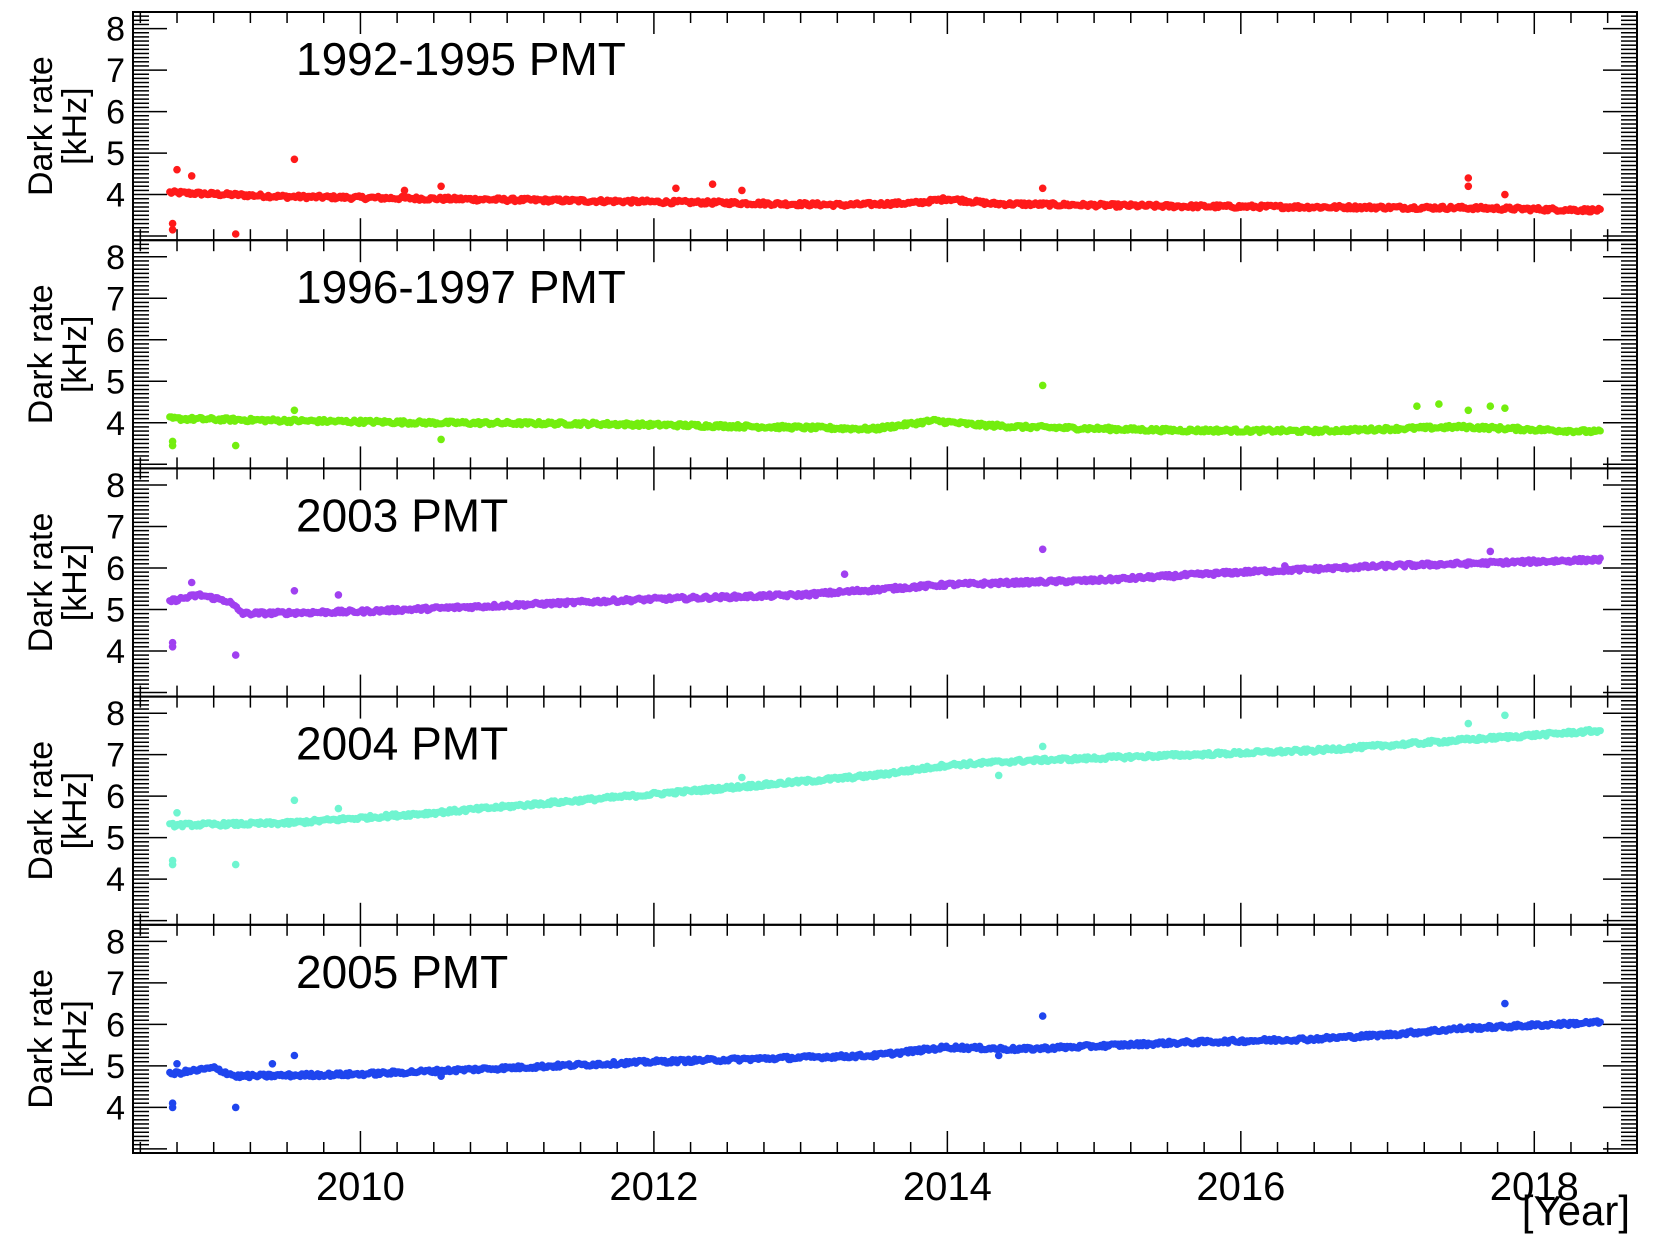 This screenshot has height=1237, width=1661. What do you see at coordinates (402, 515) in the screenshot?
I see `panel-title: 2003 PMT` at bounding box center [402, 515].